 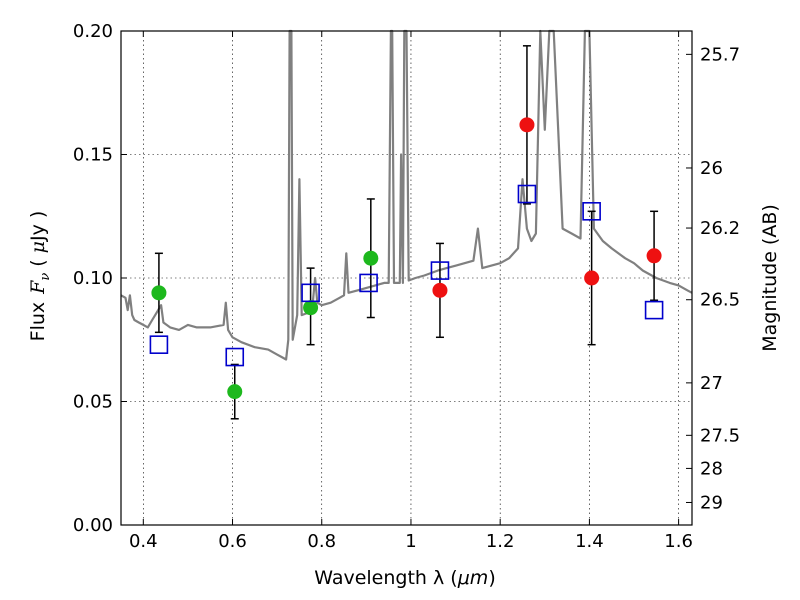 I want to click on y-ticks: 0.00 0.05 0.10 0.15 0.20, so click(x=100, y=278).